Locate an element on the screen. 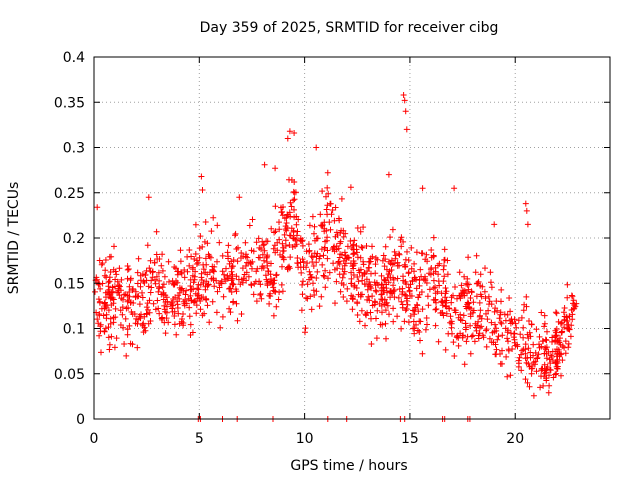 This screenshot has height=480, width=640. y-tick-label: 0.4 is located at coordinates (74, 58).